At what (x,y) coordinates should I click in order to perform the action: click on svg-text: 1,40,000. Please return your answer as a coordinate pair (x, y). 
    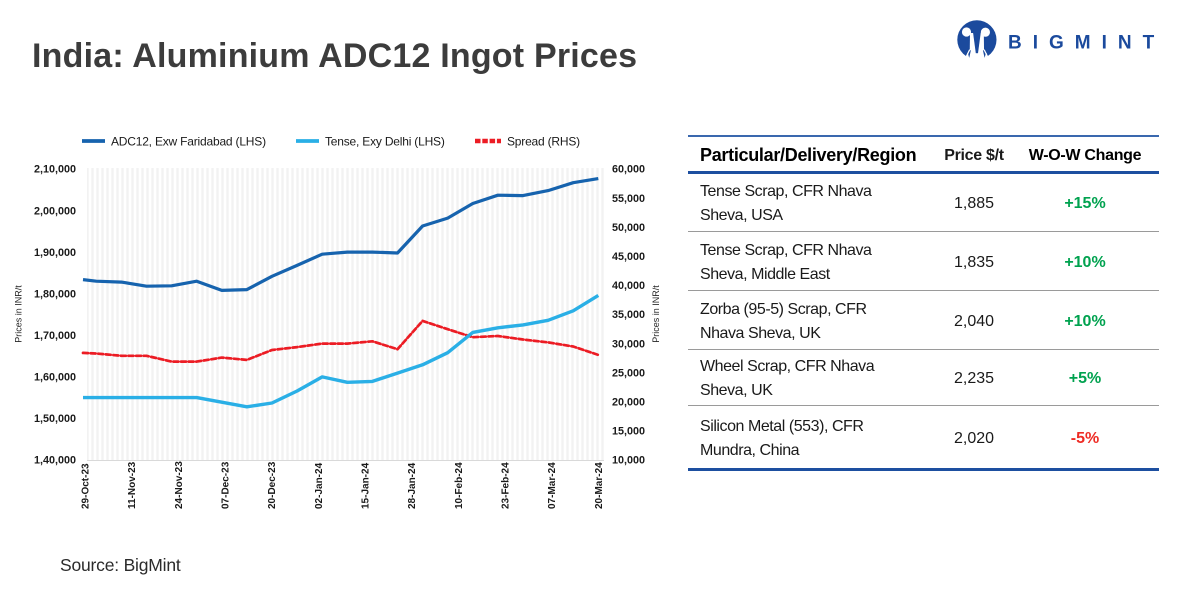
    Looking at the image, I should click on (55, 461).